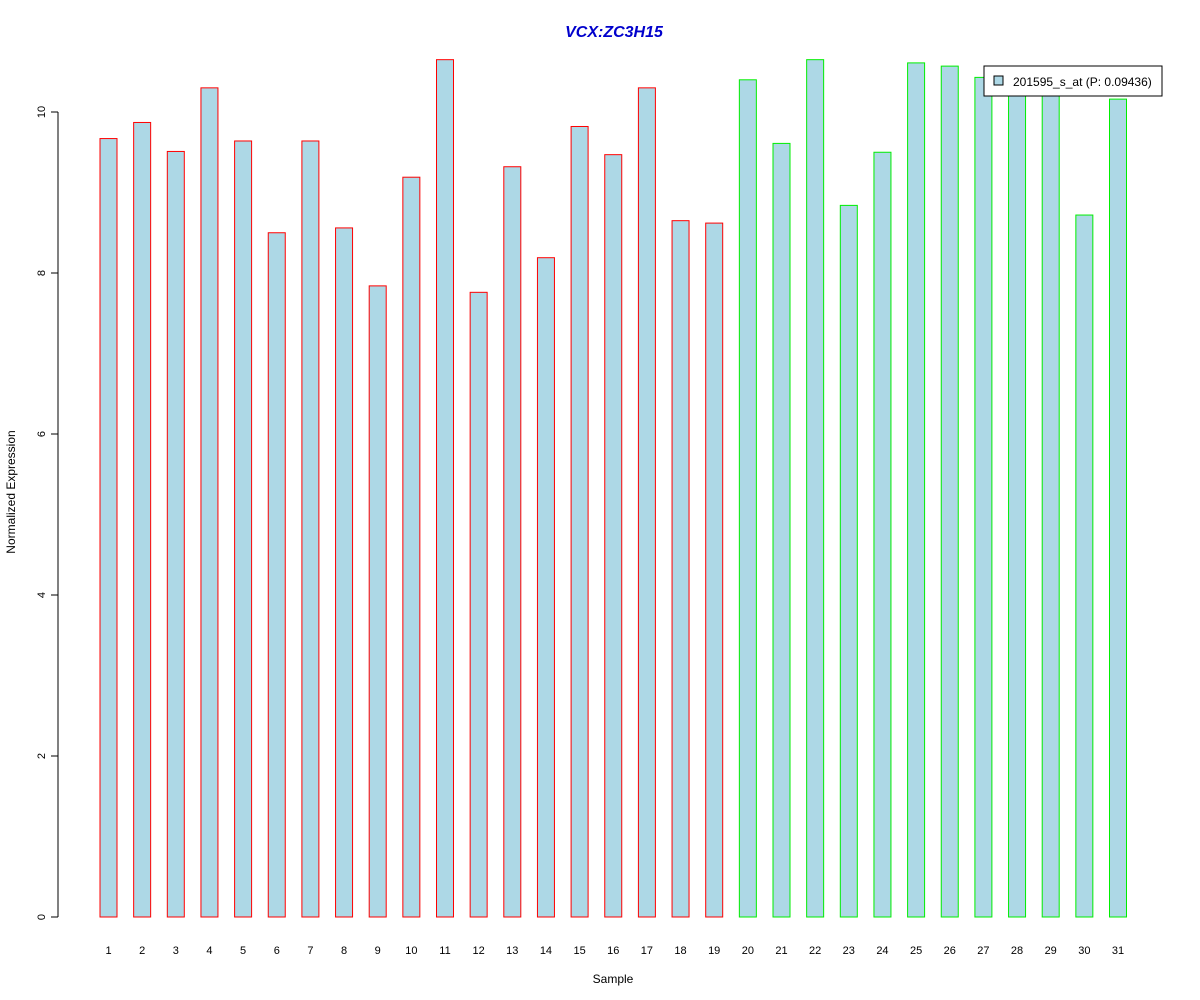 This screenshot has width=1200, height=1000. I want to click on x-tick-label: 15, so click(579, 951).